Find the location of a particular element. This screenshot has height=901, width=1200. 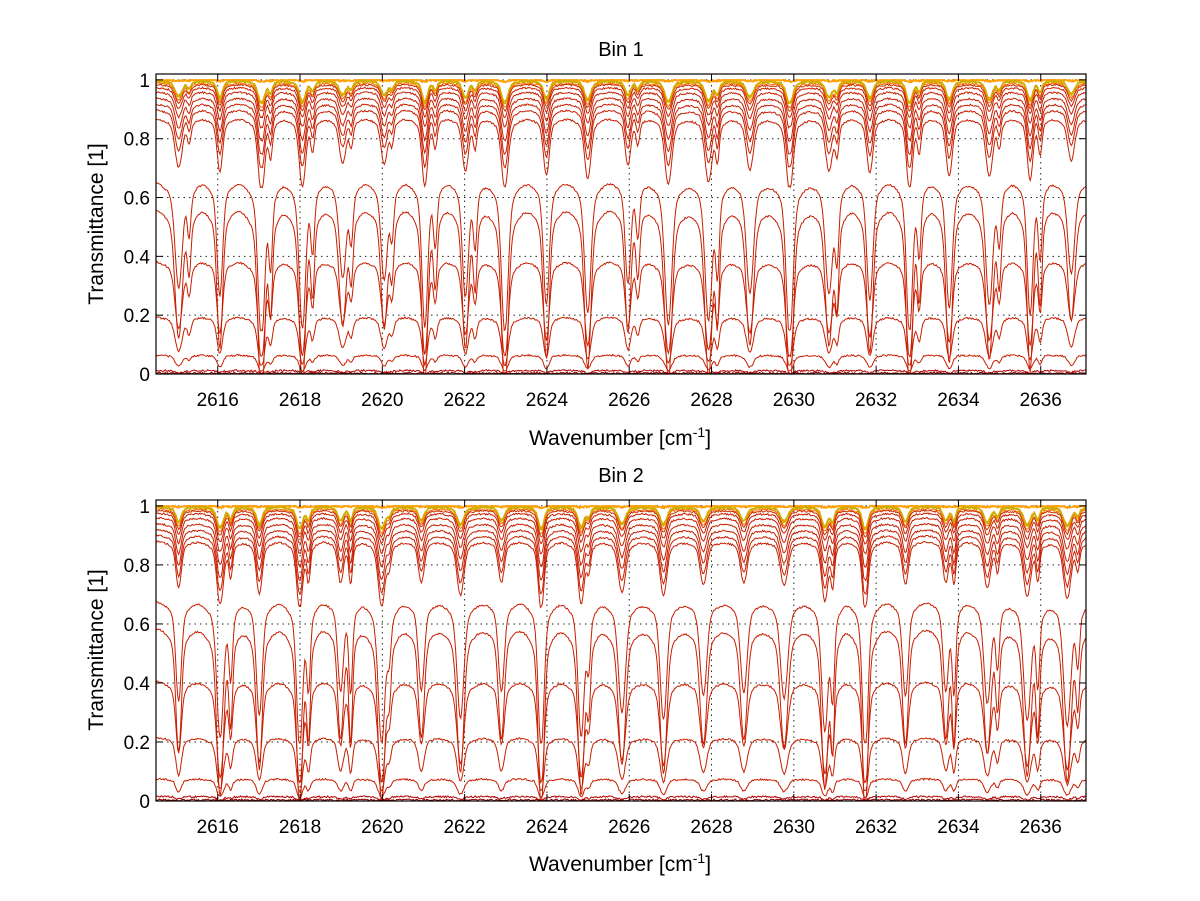

chart-title: Bin 1 is located at coordinates (621, 50).